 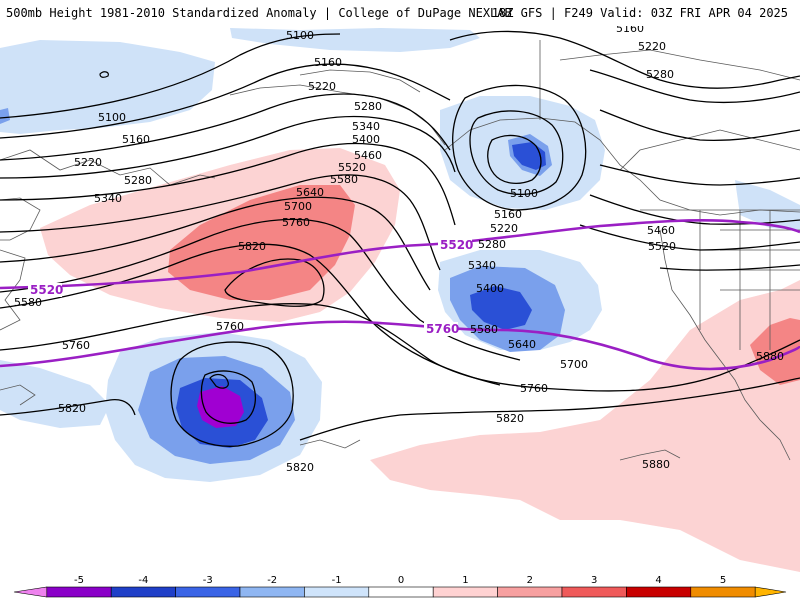 I want to click on contour-label-5400-a: 5400, so click(x=366, y=139).